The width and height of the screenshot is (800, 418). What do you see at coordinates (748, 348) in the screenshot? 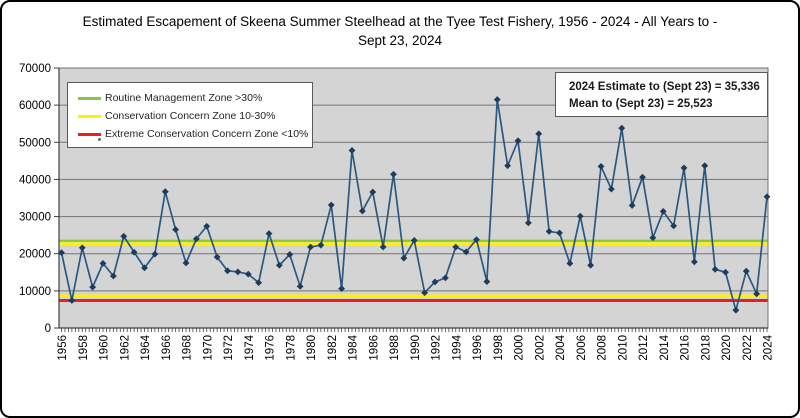
I see `x-axis-tick-label: 2022` at bounding box center [748, 348].